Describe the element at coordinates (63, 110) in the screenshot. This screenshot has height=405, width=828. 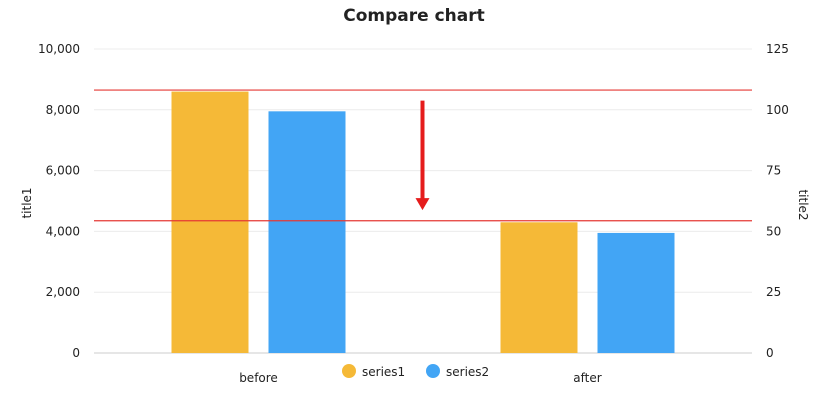
I see `left-tick-label: 8,000` at that location.